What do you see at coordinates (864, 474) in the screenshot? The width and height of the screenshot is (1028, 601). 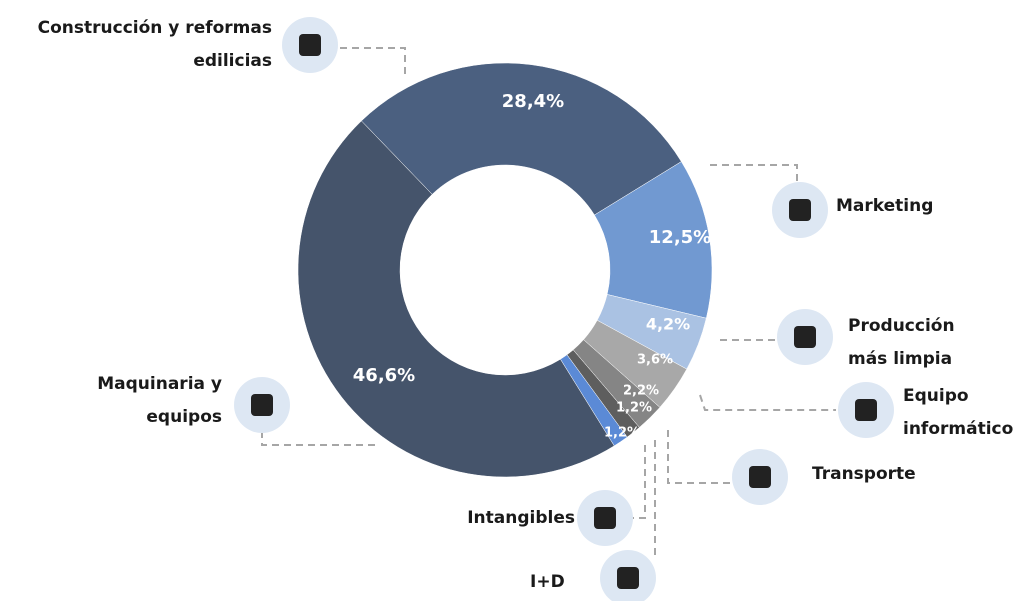 I see `category-label: Transporte` at bounding box center [864, 474].